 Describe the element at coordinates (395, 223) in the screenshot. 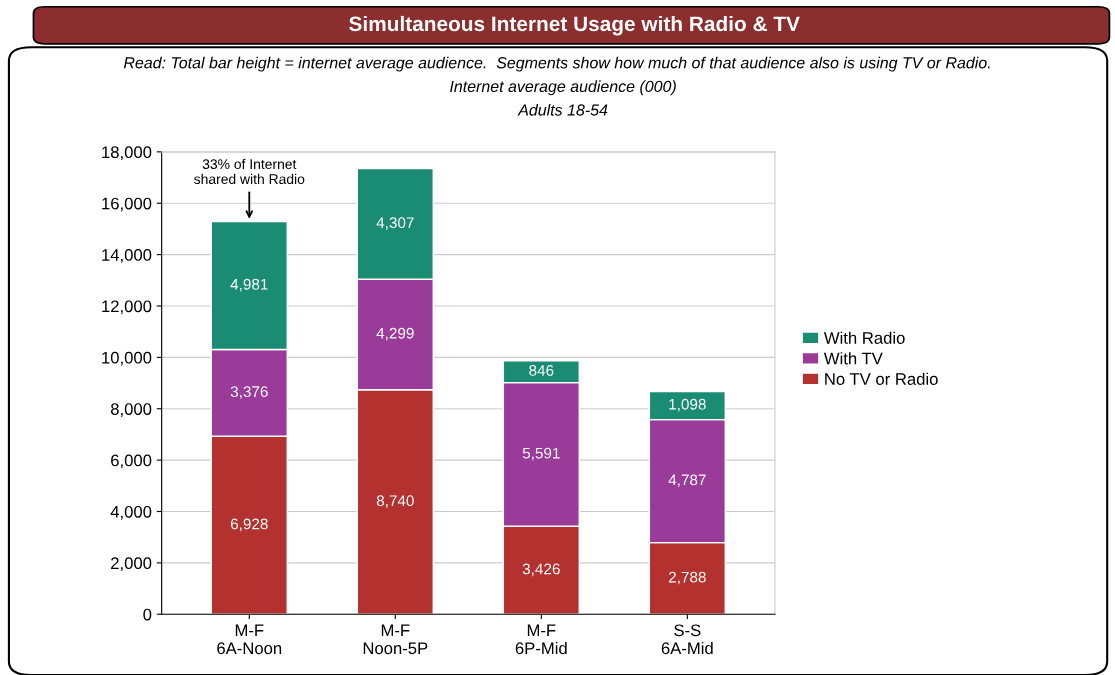

I see `data-label: 4,307` at that location.